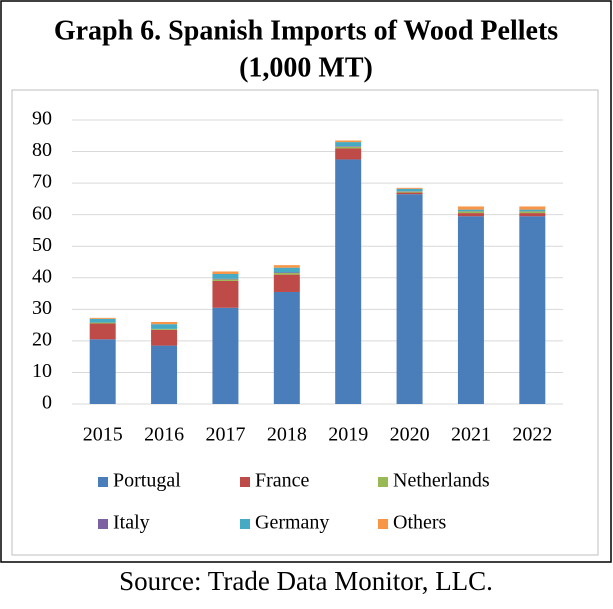  I want to click on x-tick-label: 2017, so click(225, 435).